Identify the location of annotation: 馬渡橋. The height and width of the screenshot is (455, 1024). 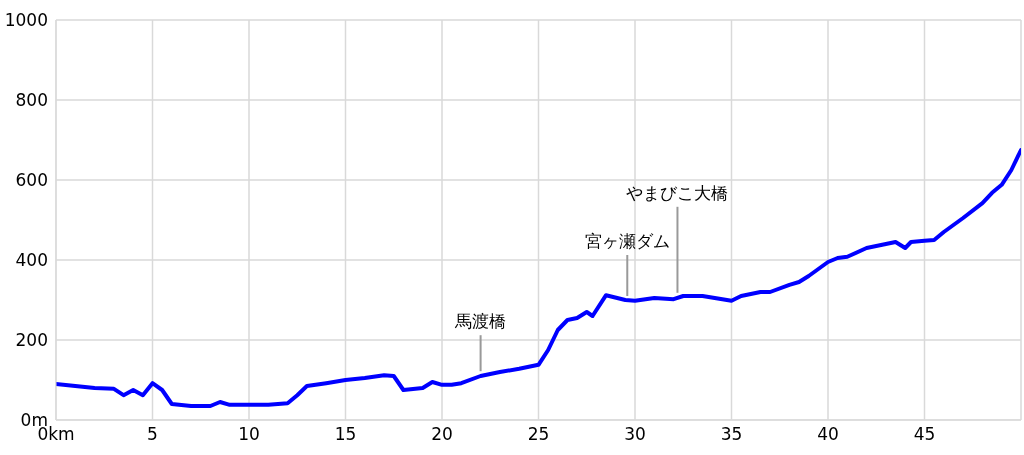
(480, 321).